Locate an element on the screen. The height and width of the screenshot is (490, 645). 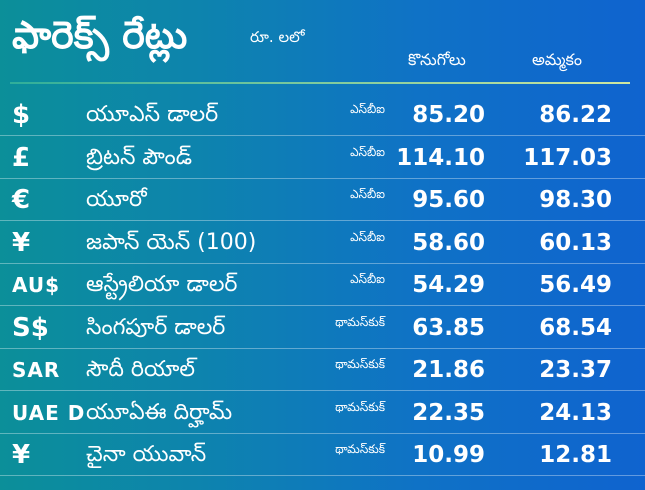
buy-rate: 21.86 is located at coordinates (448, 370).